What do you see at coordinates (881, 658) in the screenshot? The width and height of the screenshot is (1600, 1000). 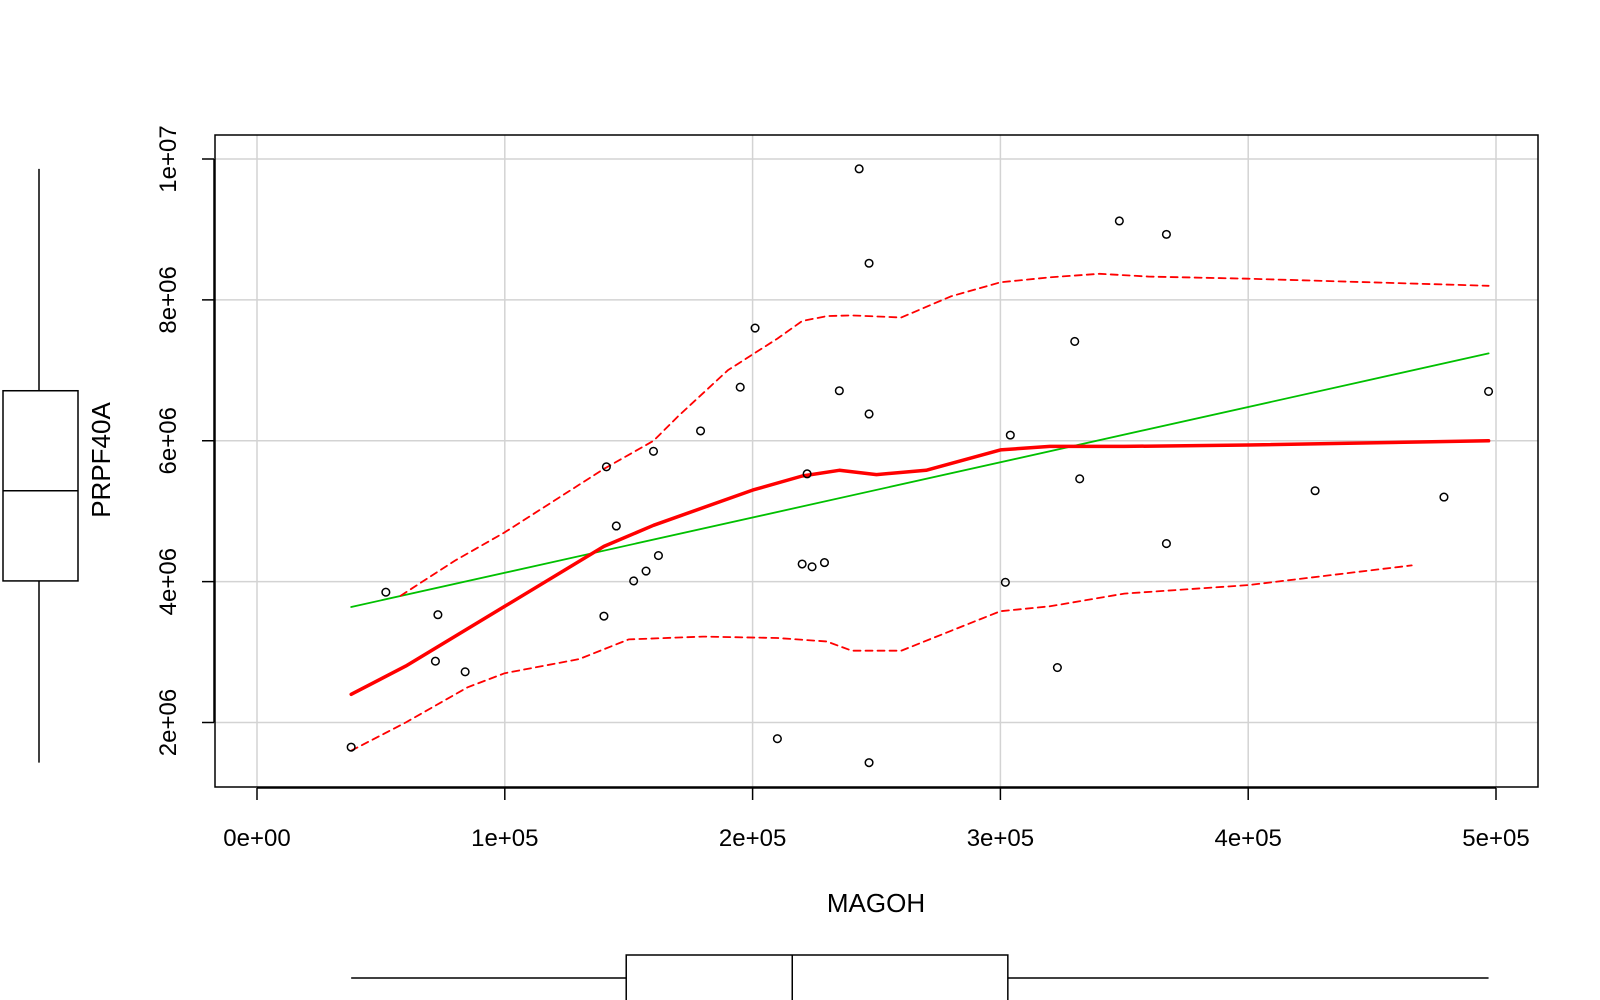 I see `smooth-lower-line` at bounding box center [881, 658].